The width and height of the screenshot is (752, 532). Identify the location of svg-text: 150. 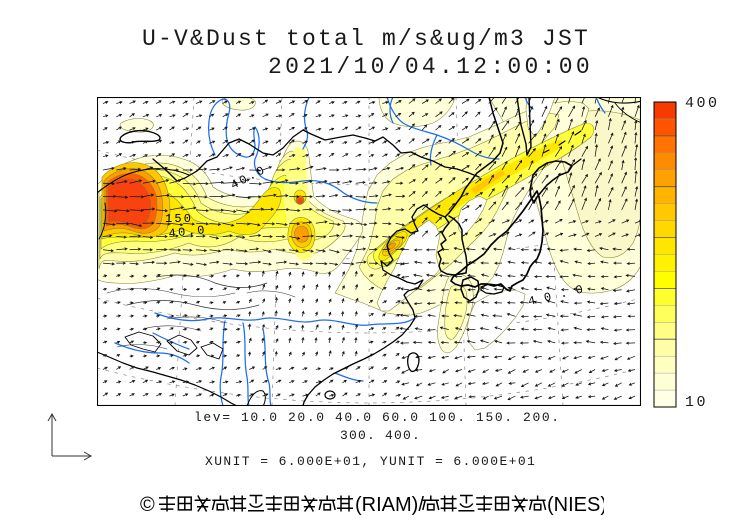
(178, 219).